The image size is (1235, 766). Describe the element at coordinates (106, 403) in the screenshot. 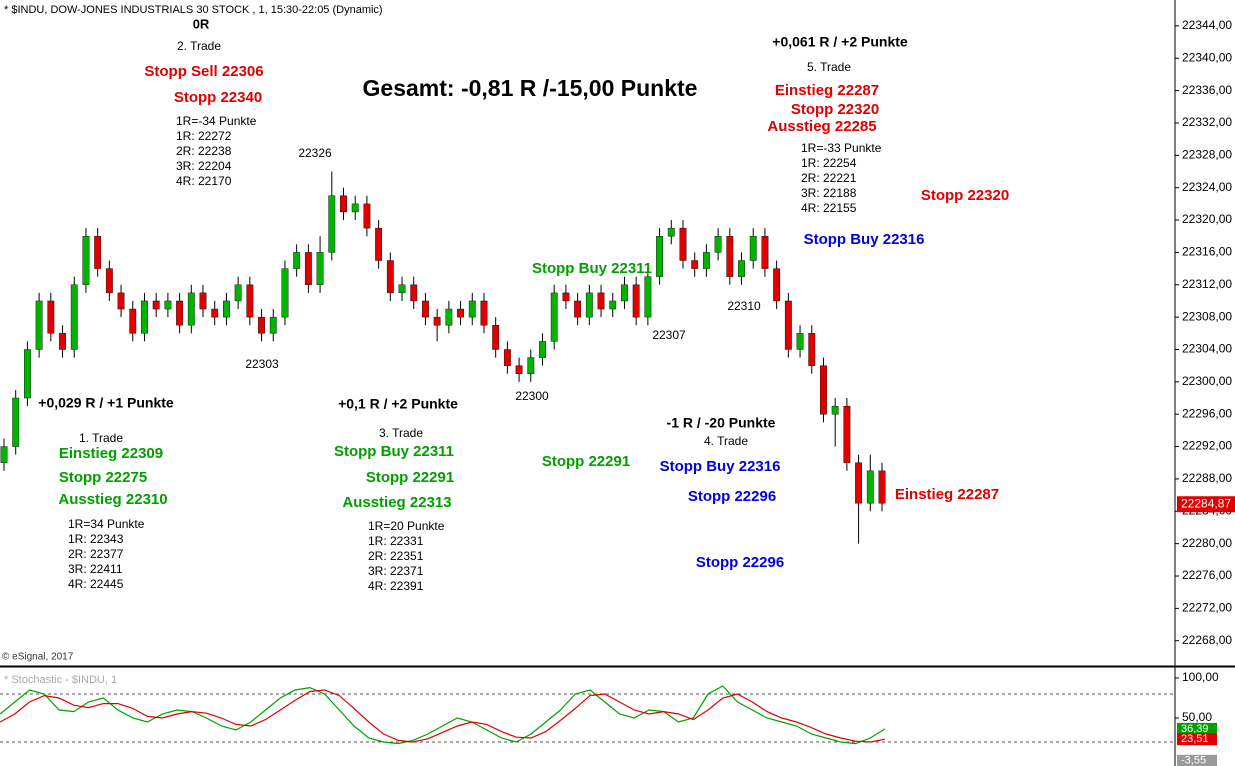

I see `annotation: +0,029 R / +1 Punkte` at that location.